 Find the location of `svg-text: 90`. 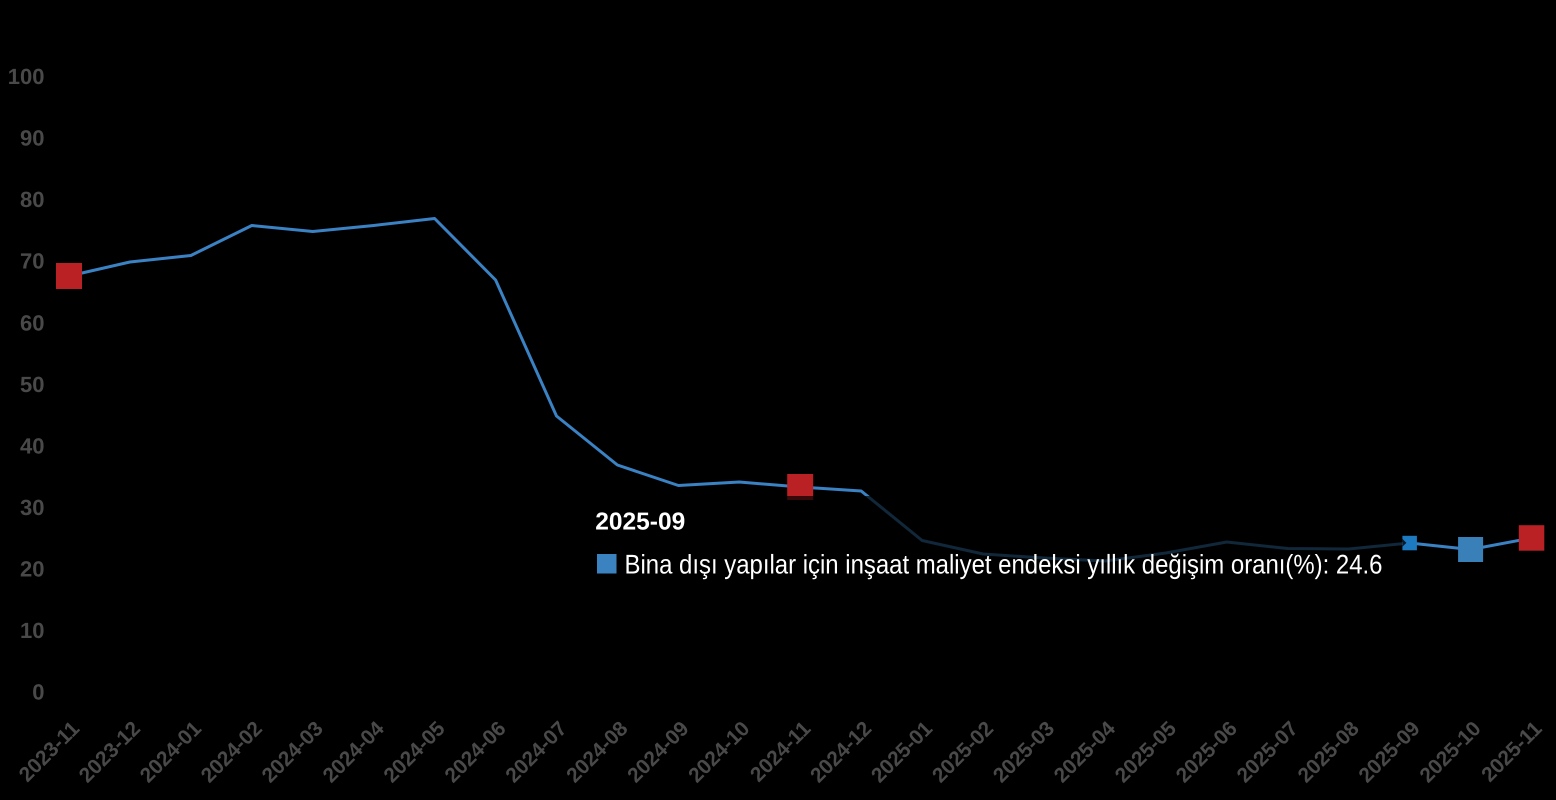

svg-text: 90 is located at coordinates (32, 138).